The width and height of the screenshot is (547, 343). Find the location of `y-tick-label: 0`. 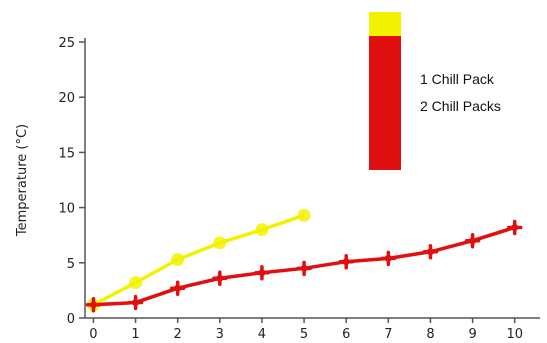

y-tick-label: 0 is located at coordinates (71, 319).